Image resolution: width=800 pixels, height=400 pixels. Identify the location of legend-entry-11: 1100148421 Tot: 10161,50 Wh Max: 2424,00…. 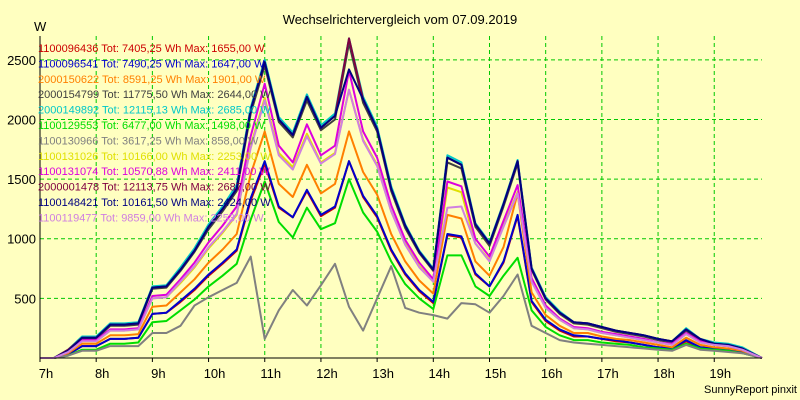
(154, 203).